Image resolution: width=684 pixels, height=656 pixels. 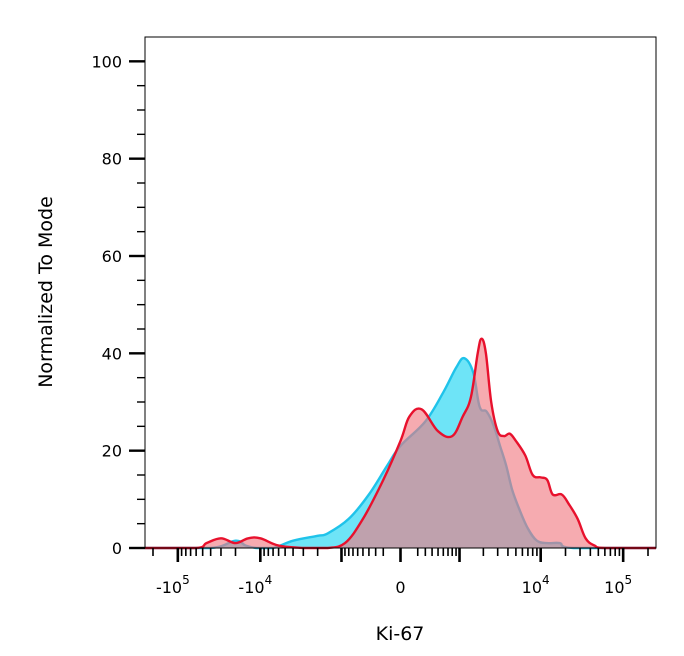 What do you see at coordinates (46, 292) in the screenshot?
I see `y-axis-title: Normalized To Mode` at bounding box center [46, 292].